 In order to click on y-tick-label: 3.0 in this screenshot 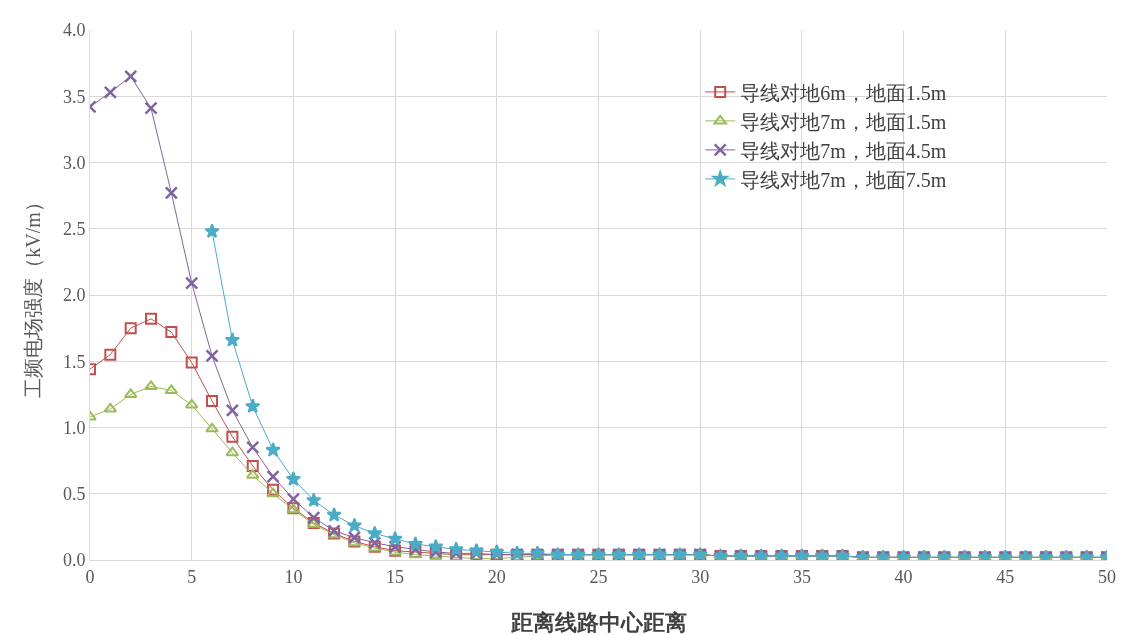, I will do `click(74, 162)`.